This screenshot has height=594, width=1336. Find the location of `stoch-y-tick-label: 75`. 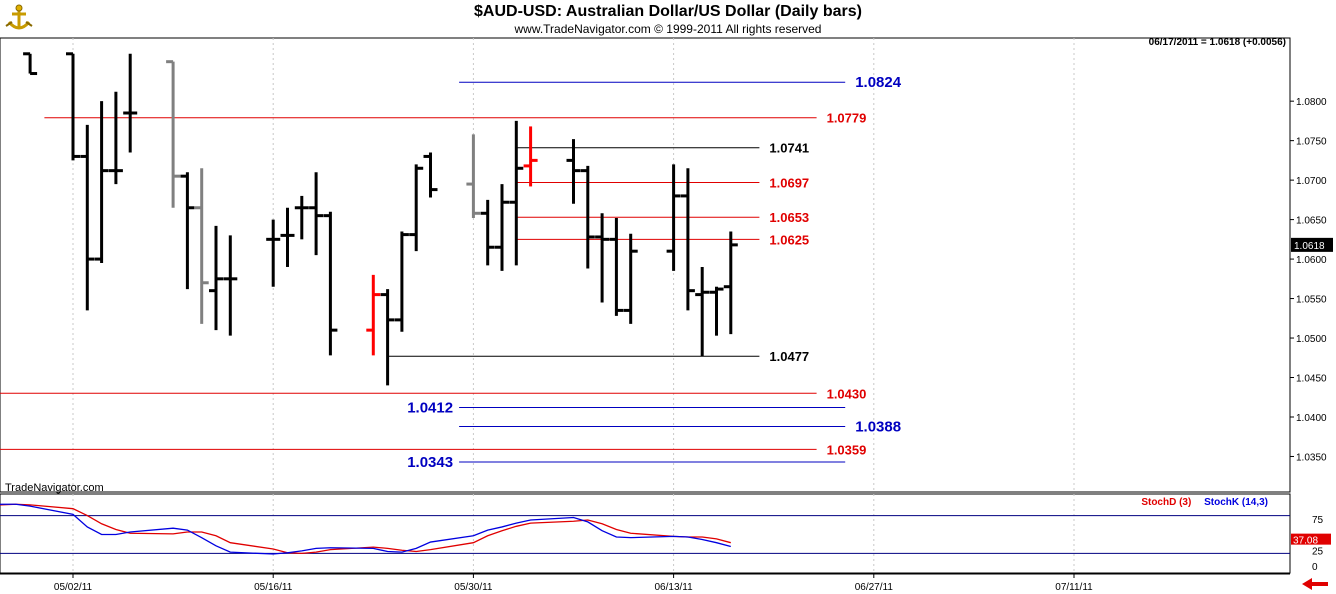

stoch-y-tick-label: 75 is located at coordinates (1318, 520).